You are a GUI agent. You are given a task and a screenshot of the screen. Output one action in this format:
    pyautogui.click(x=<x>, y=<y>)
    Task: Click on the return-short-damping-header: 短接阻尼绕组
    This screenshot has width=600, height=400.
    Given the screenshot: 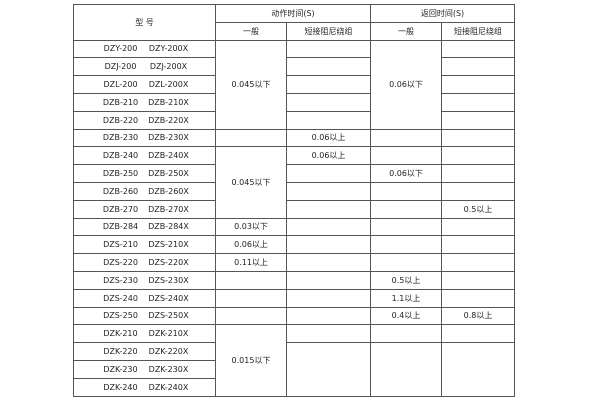 What is the action you would take?
    pyautogui.click(x=478, y=31)
    